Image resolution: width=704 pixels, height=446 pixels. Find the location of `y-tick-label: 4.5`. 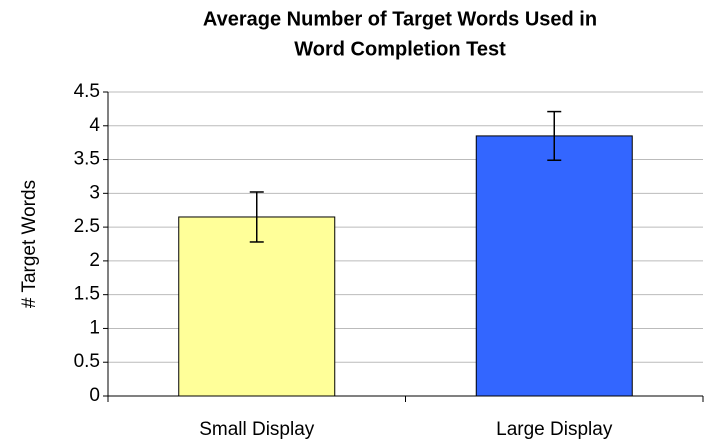

y-tick-label: 4.5 is located at coordinates (87, 91).